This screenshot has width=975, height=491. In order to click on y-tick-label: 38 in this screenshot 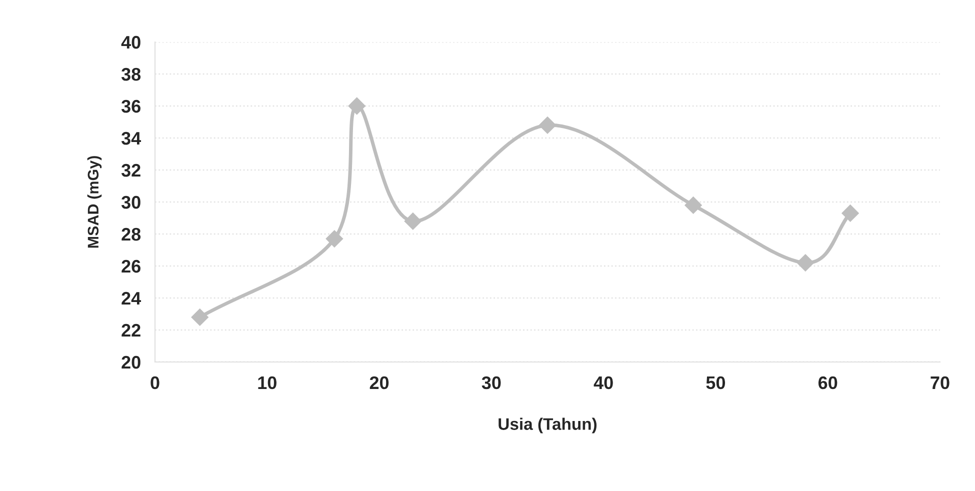, I will do `click(131, 74)`.